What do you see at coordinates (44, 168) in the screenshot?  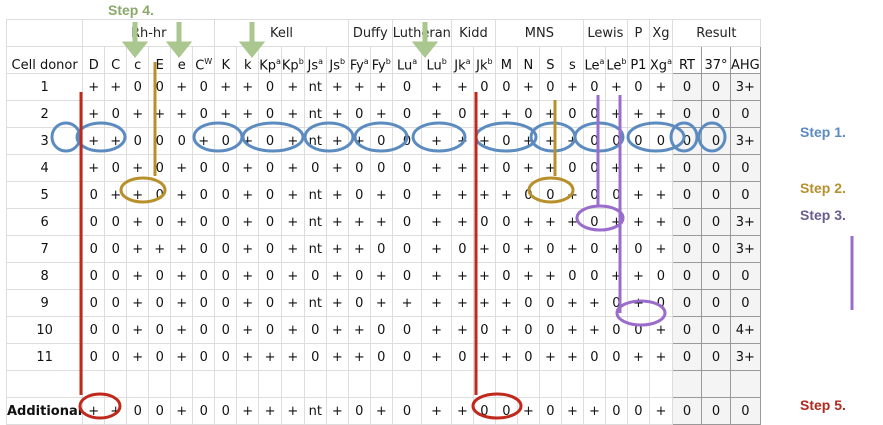 I see `donor-id: 4` at bounding box center [44, 168].